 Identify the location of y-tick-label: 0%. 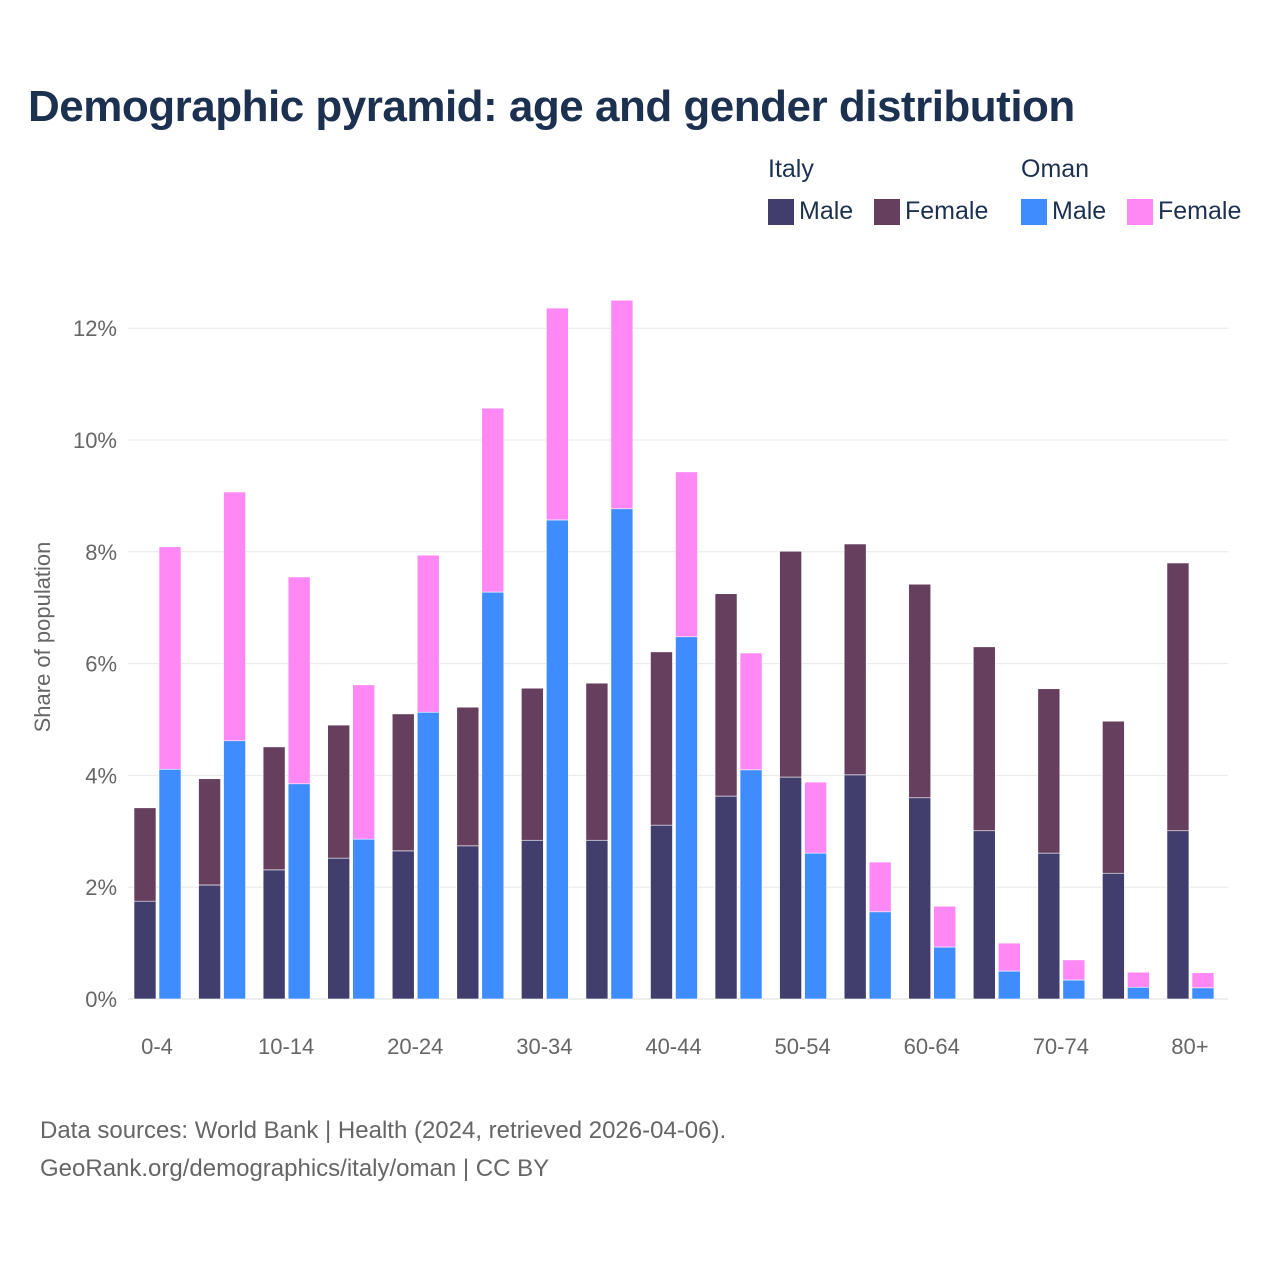
(101, 999).